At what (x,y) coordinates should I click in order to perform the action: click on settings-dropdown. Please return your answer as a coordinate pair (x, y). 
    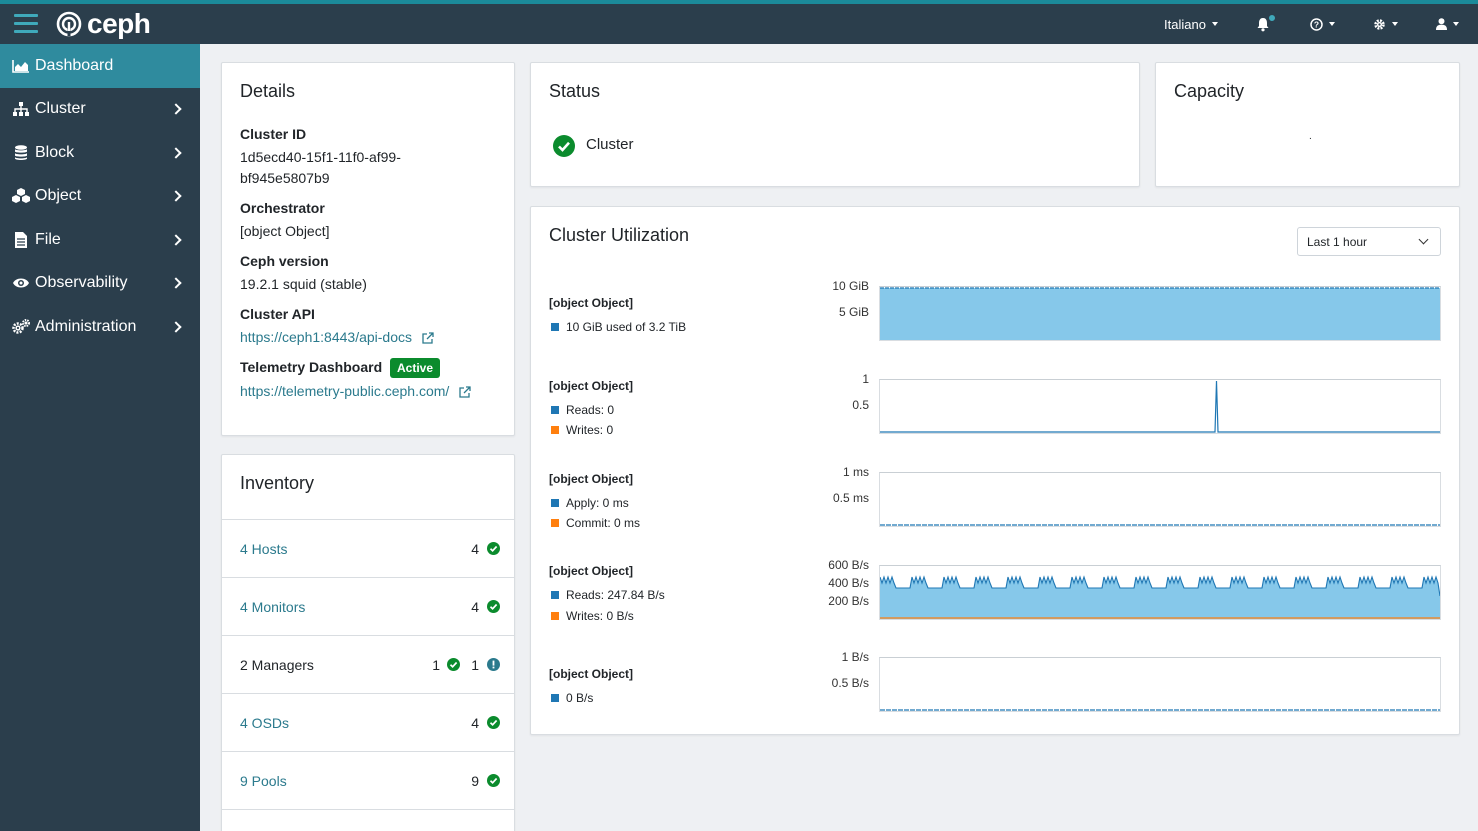
    Looking at the image, I should click on (1385, 24).